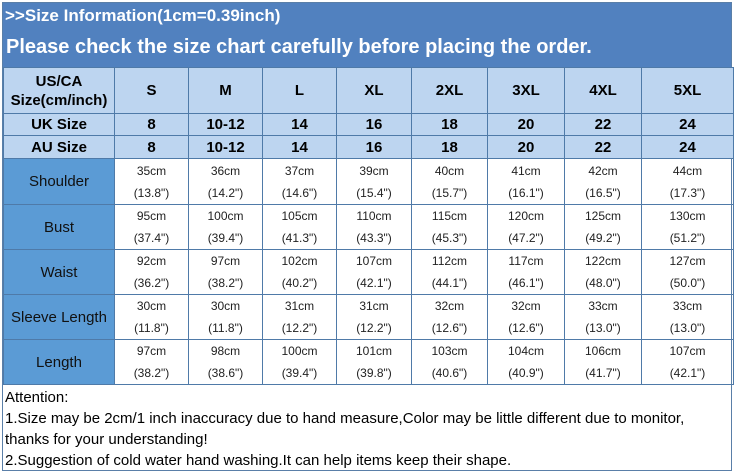 The width and height of the screenshot is (734, 473). What do you see at coordinates (106, 439) in the screenshot?
I see `note-line: thanks for your understanding!` at bounding box center [106, 439].